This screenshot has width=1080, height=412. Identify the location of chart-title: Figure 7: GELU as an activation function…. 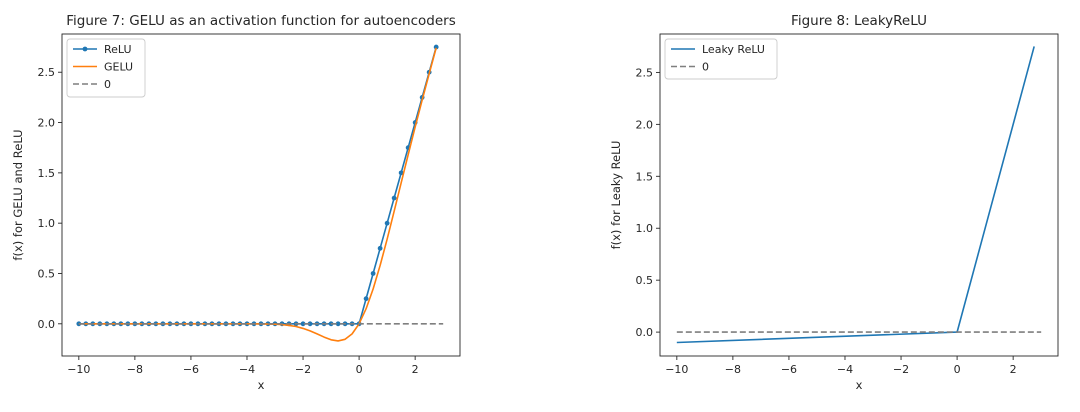
(261, 21).